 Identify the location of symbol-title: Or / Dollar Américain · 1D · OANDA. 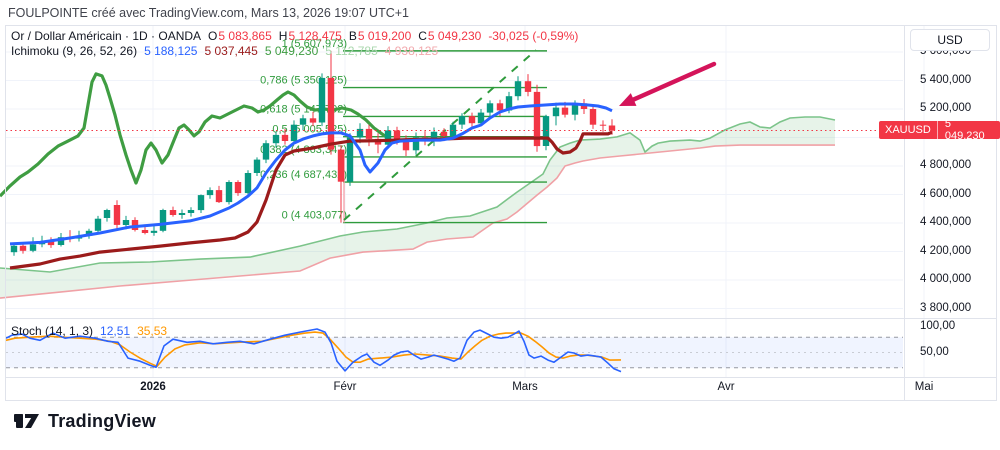
(106, 36).